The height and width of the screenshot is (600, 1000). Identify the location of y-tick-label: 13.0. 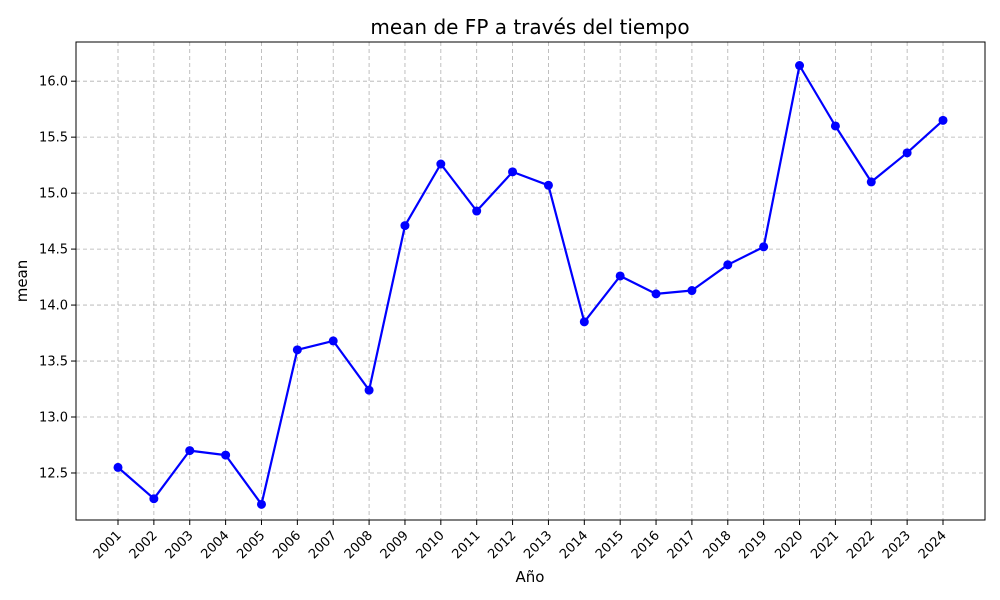
(53, 418).